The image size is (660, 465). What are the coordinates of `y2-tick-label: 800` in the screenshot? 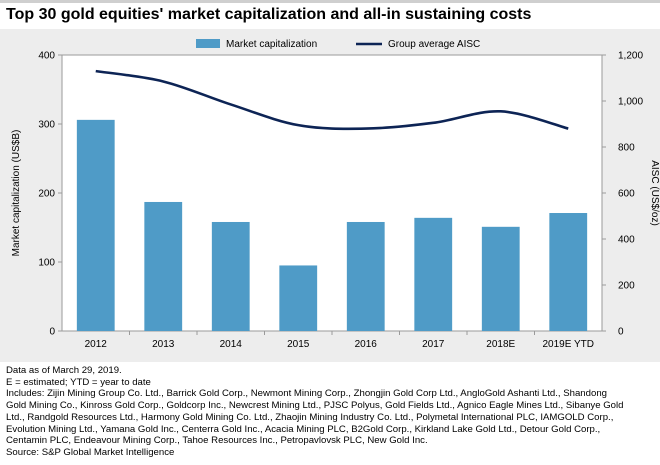 It's located at (626, 148).